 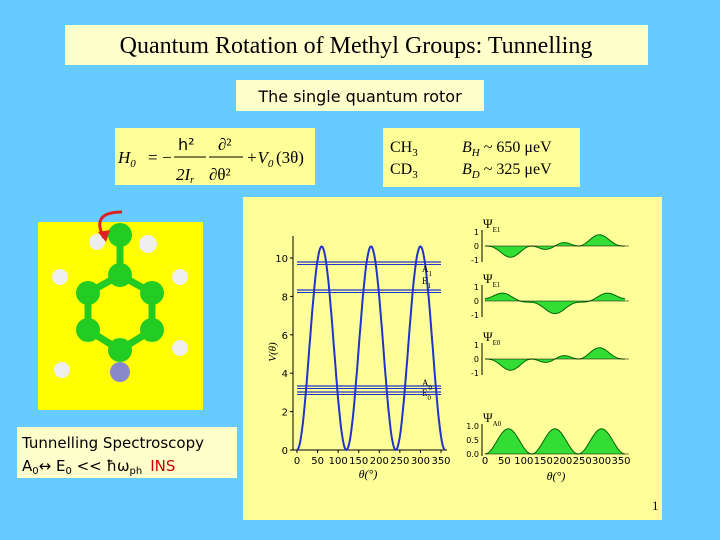 What do you see at coordinates (655, 505) in the screenshot?
I see `page-number: 1` at bounding box center [655, 505].